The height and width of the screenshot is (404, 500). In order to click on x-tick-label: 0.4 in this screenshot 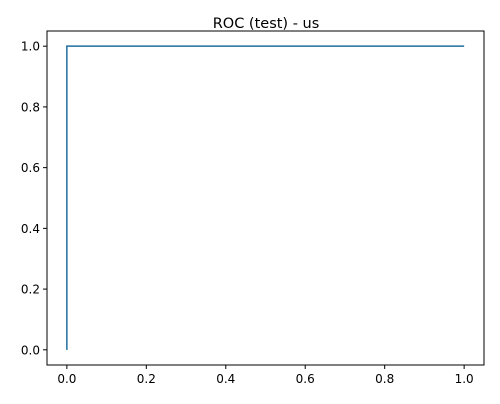, I will do `click(225, 379)`.